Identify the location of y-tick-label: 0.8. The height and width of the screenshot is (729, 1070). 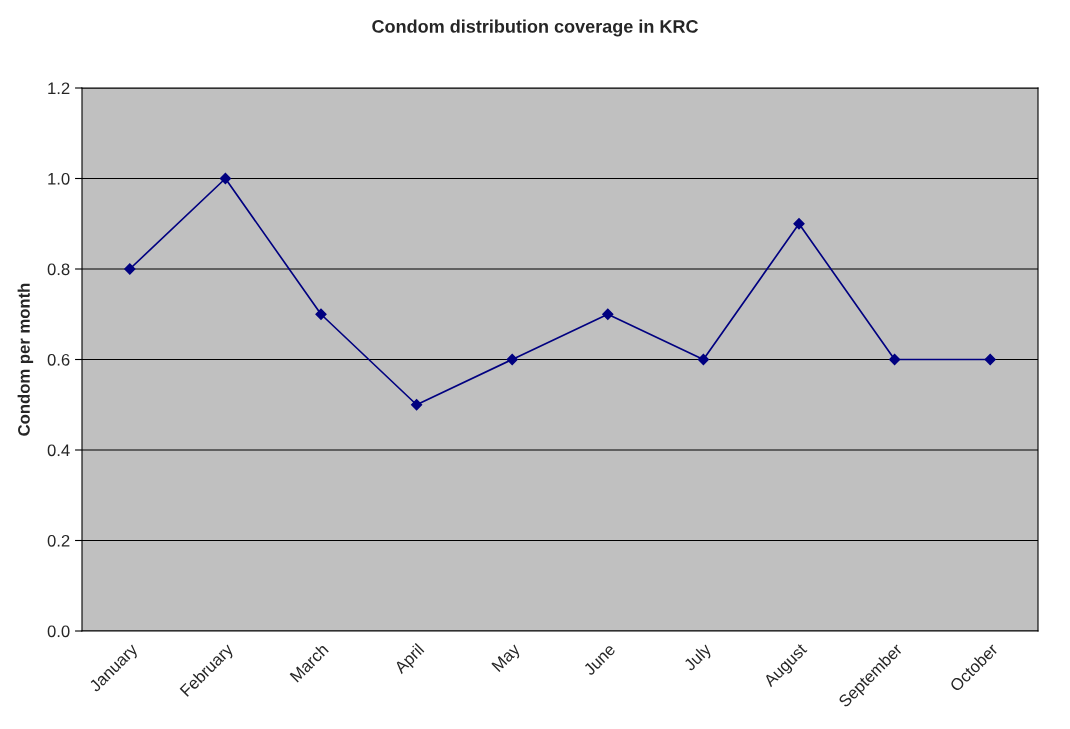
(58, 269).